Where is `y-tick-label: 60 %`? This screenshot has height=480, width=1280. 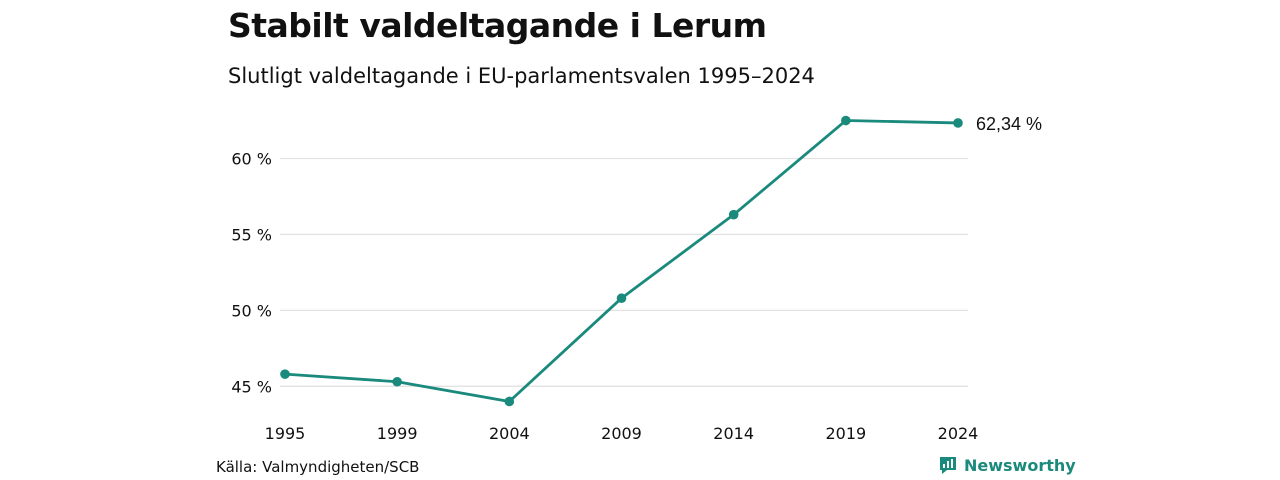 y-tick-label: 60 % is located at coordinates (251, 158).